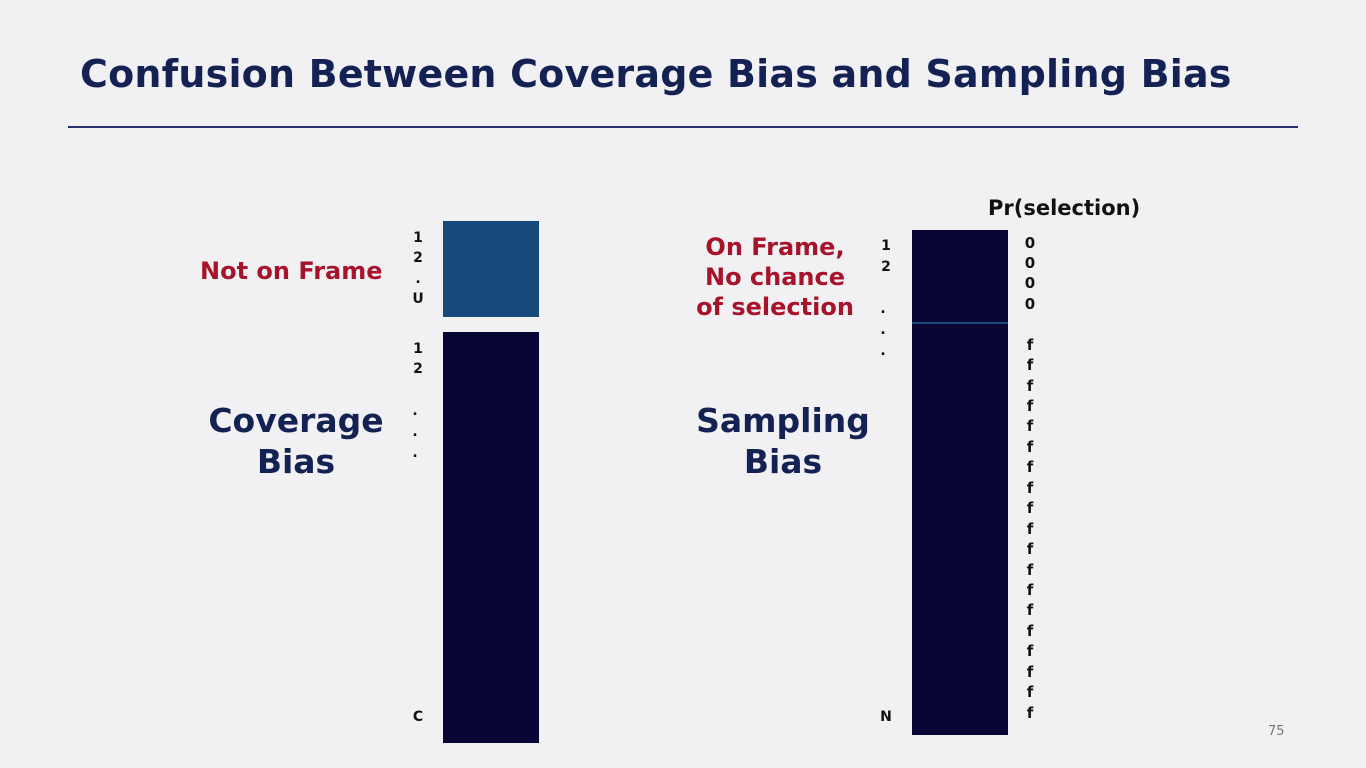 The height and width of the screenshot is (768, 1366). Describe the element at coordinates (491, 537) in the screenshot. I see `frame-population-bar` at that location.